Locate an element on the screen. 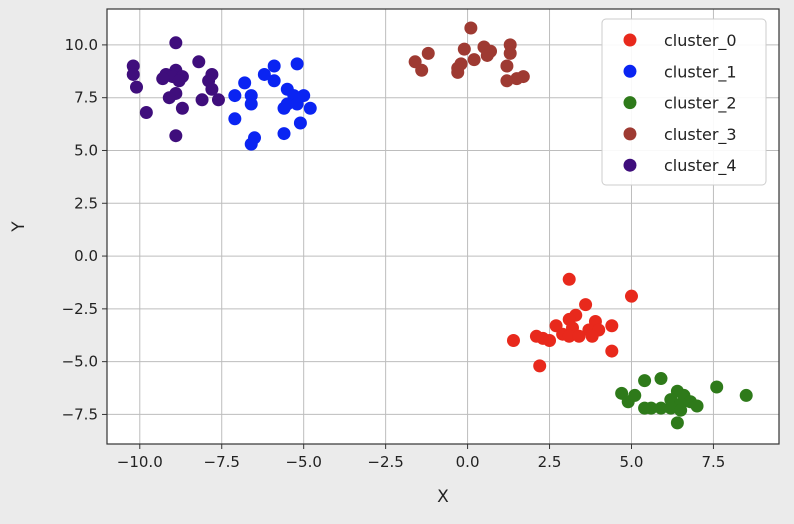 The image size is (794, 524). y-tick-label: −2.5 is located at coordinates (80, 309).